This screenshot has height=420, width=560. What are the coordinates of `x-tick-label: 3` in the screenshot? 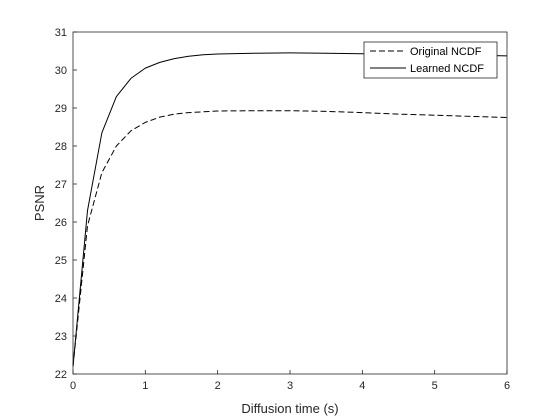 It's located at (290, 386).